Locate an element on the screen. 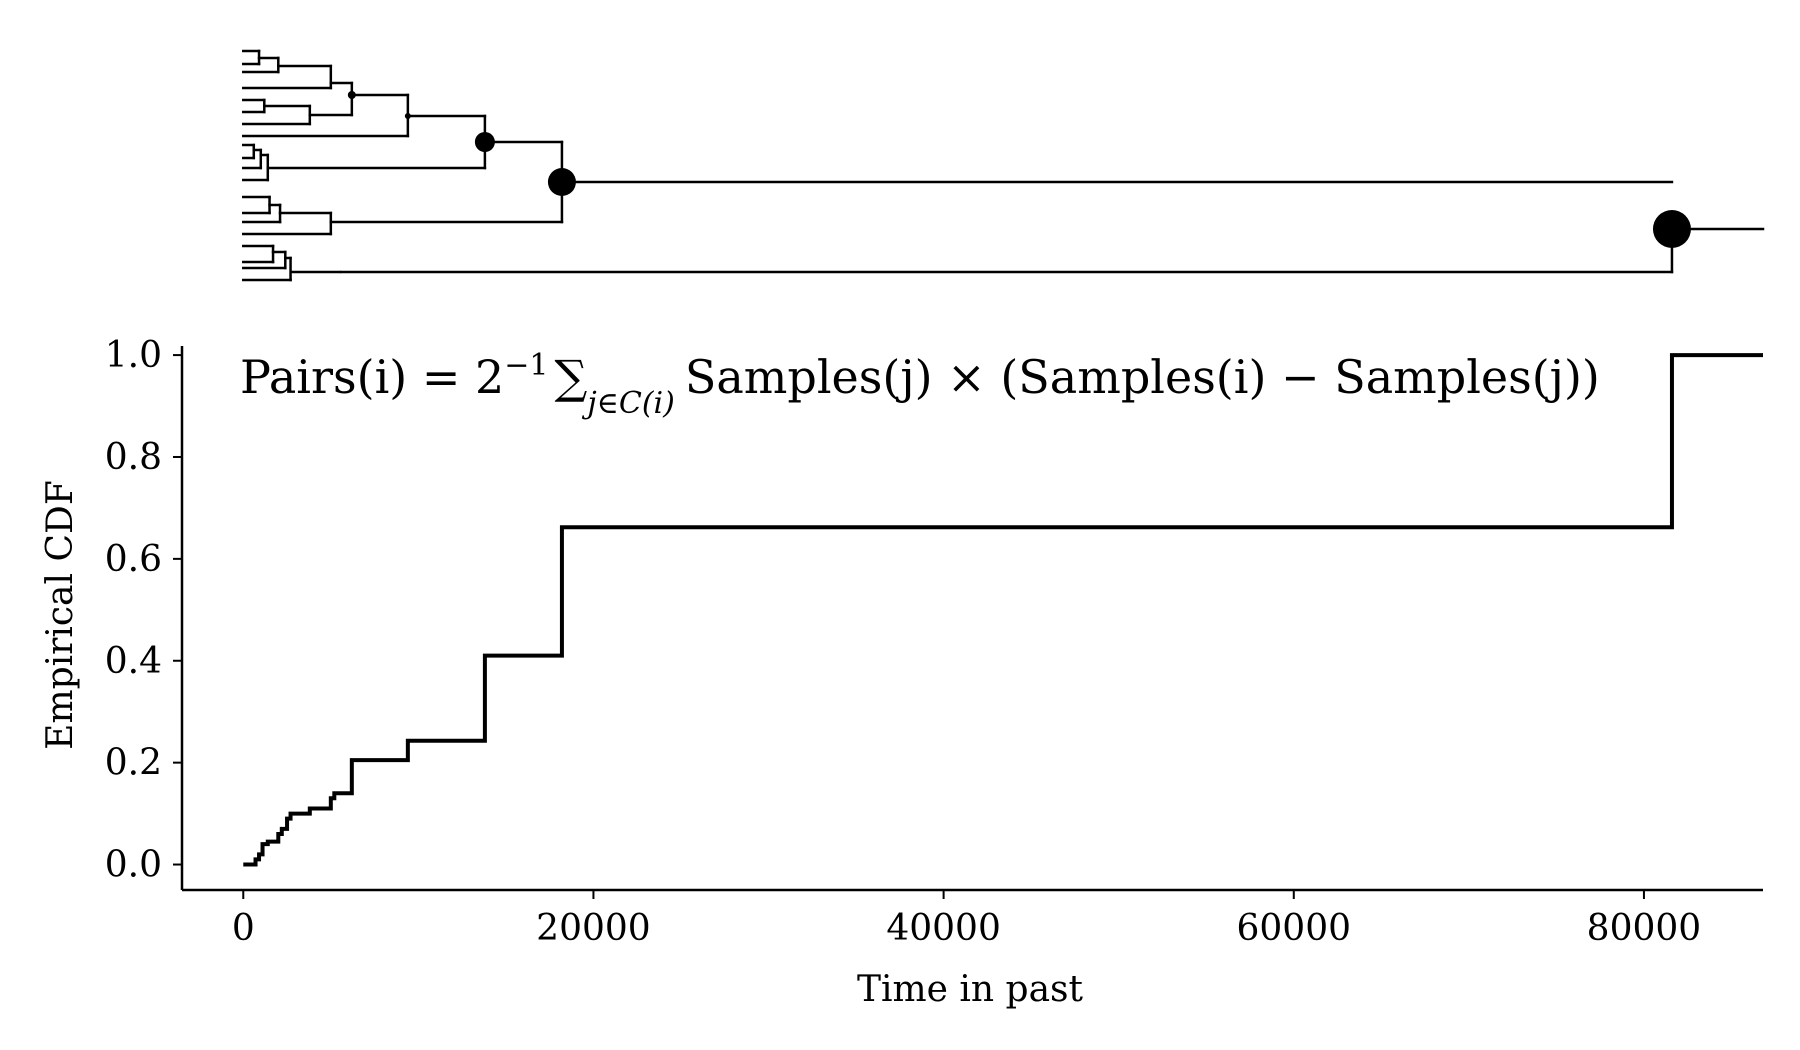  formula-exponent: −1 is located at coordinates (526, 365).